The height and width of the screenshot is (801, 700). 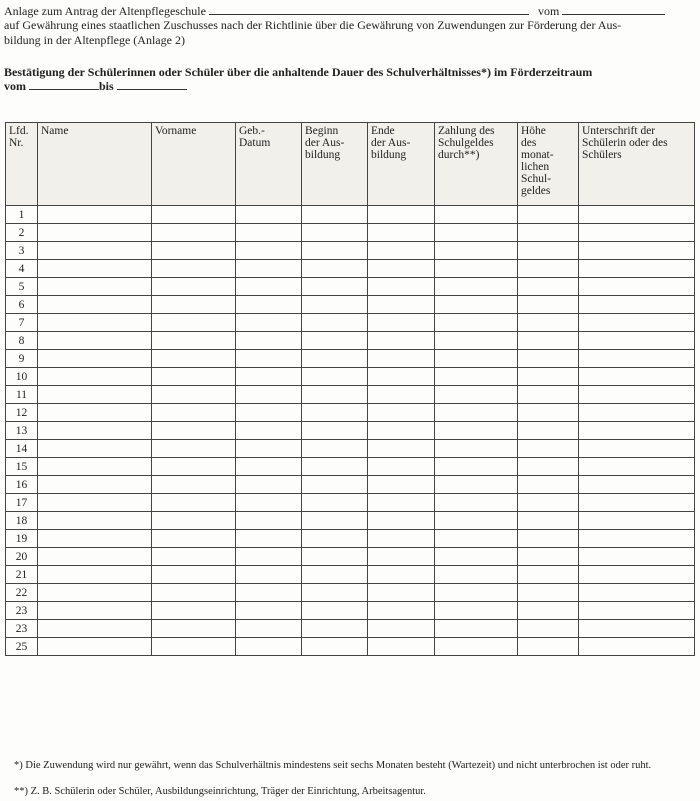 I want to click on period-end-field, so click(x=151, y=84).